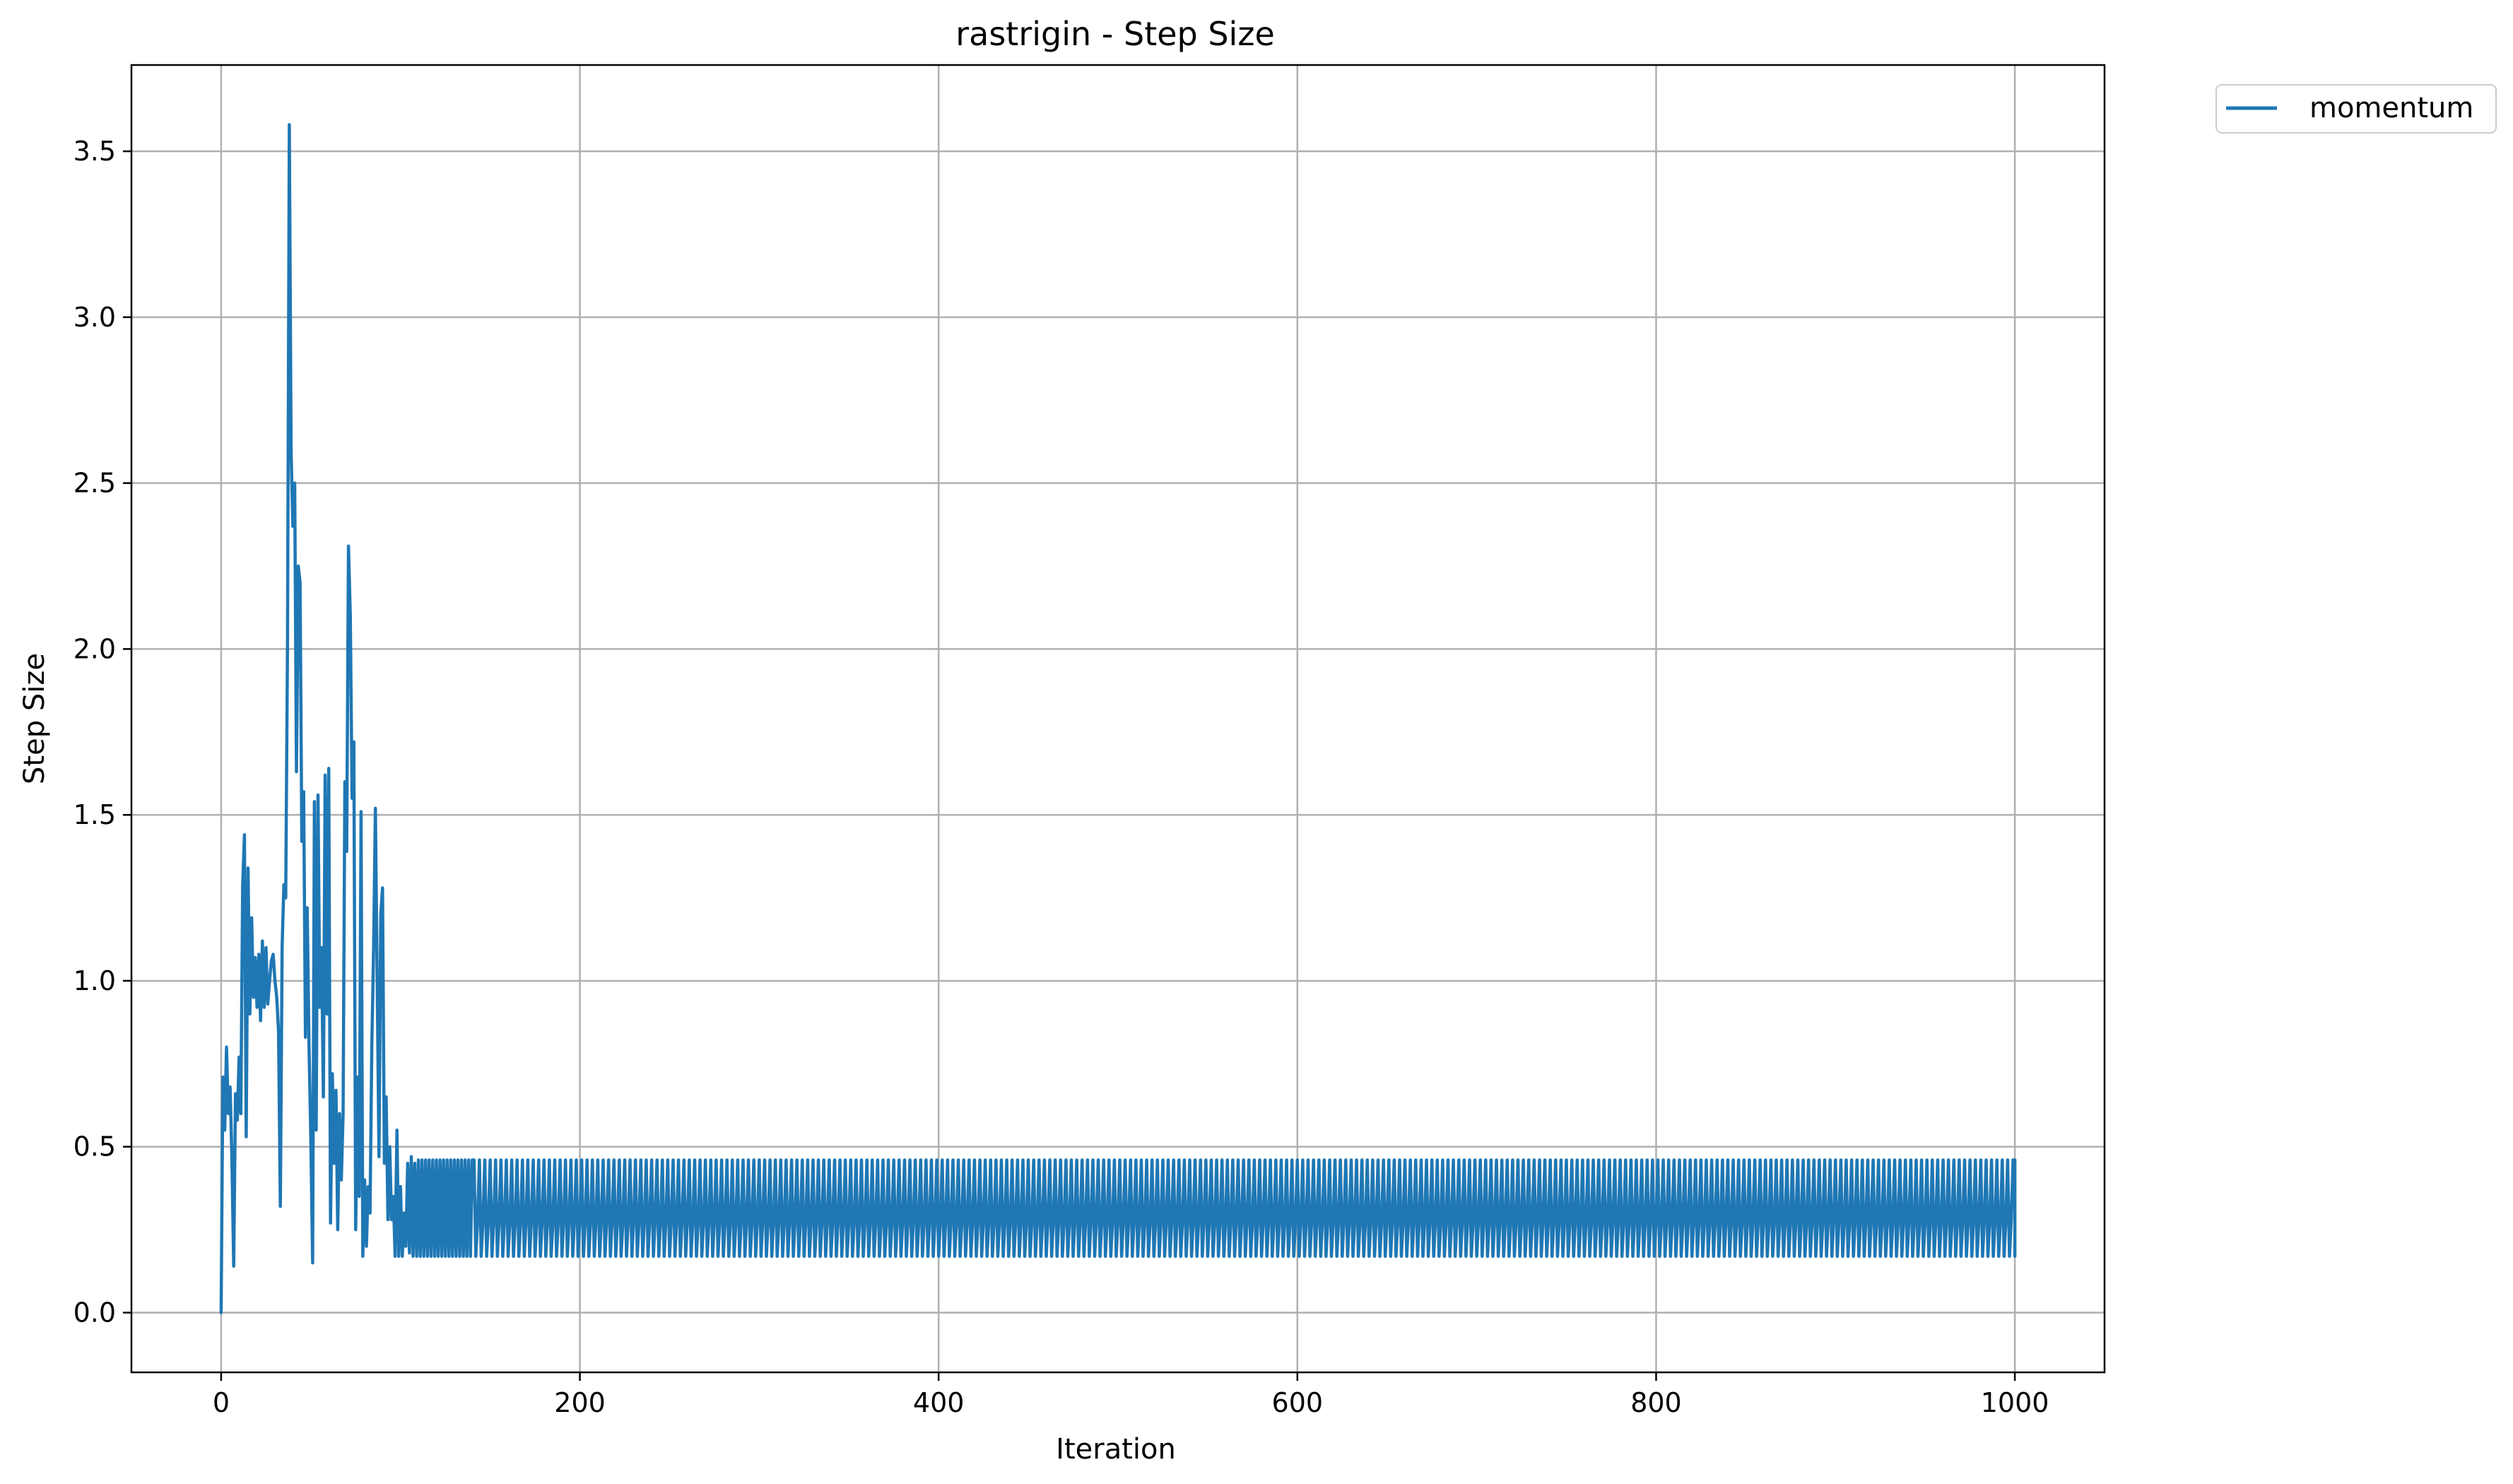 The height and width of the screenshot is (1484, 2513). Describe the element at coordinates (94, 1146) in the screenshot. I see `y-tick-label: 0.5` at that location.